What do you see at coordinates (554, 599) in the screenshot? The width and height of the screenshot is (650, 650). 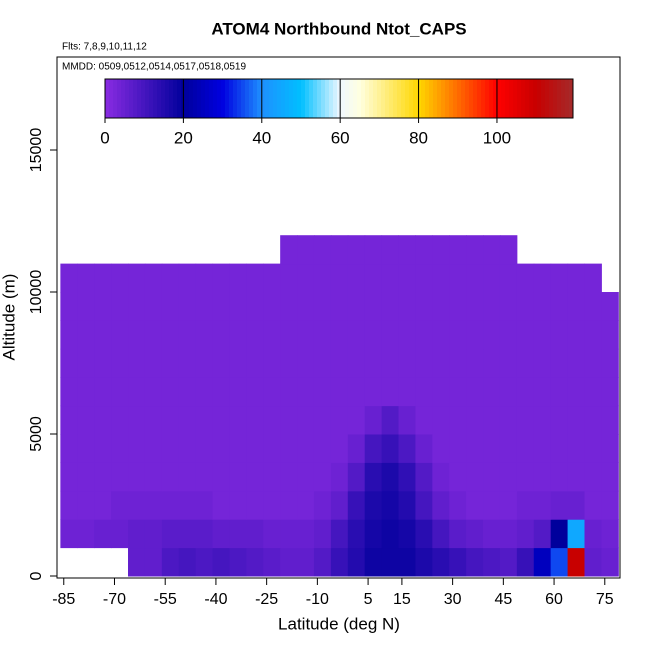 I see `x-tick-label: 60` at bounding box center [554, 599].